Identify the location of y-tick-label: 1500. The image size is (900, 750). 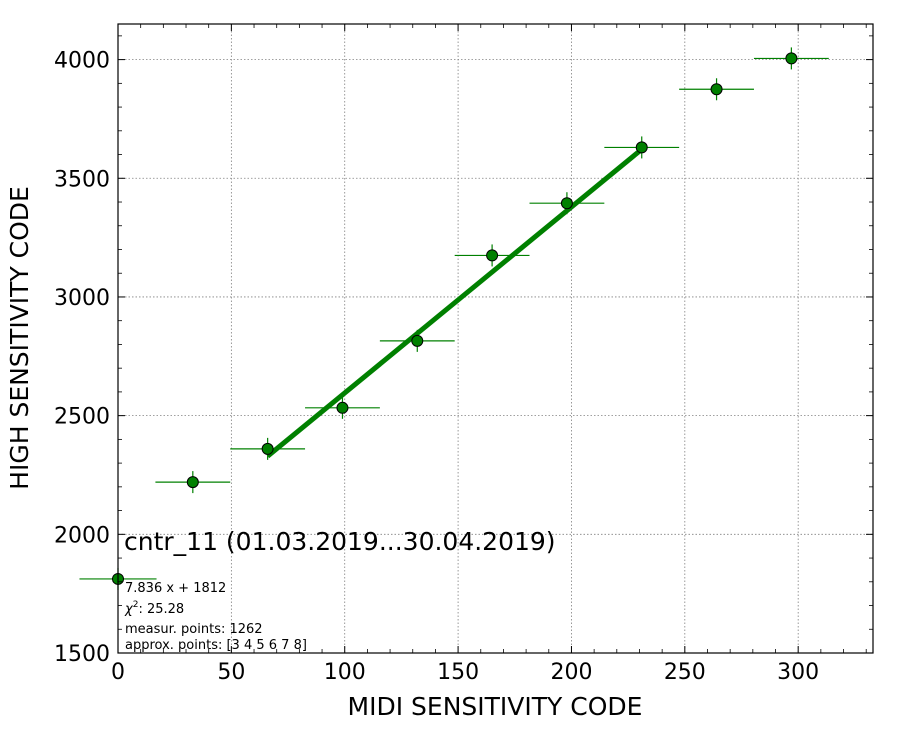
(82, 654).